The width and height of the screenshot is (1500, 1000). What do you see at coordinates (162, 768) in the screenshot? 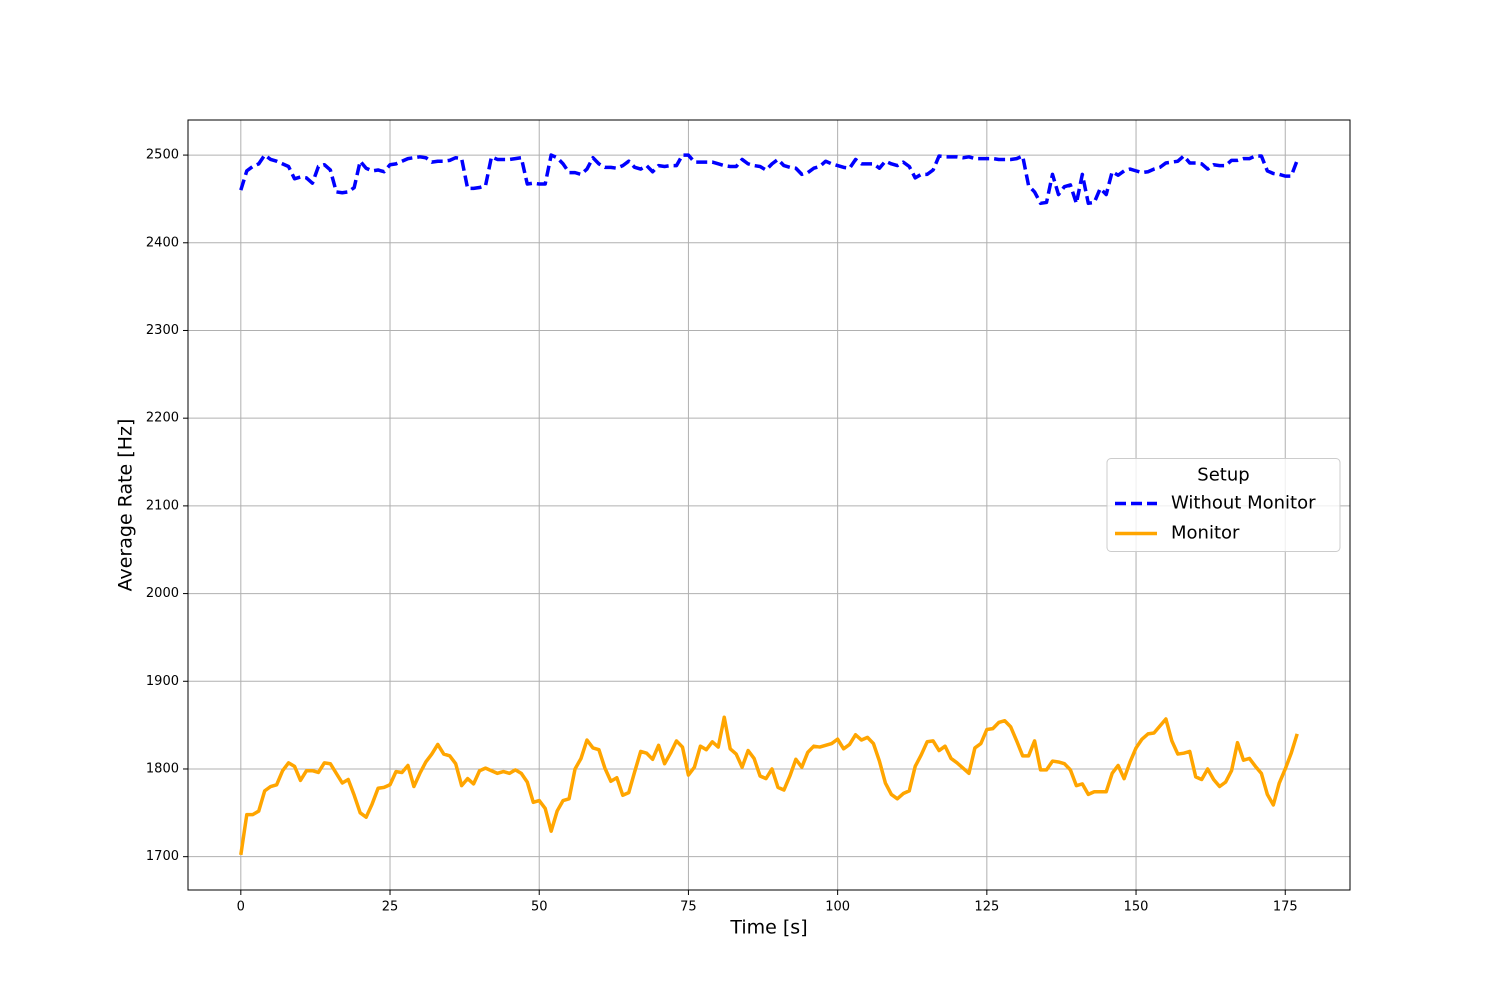
I see `y-tick-label: 1800` at bounding box center [162, 768].